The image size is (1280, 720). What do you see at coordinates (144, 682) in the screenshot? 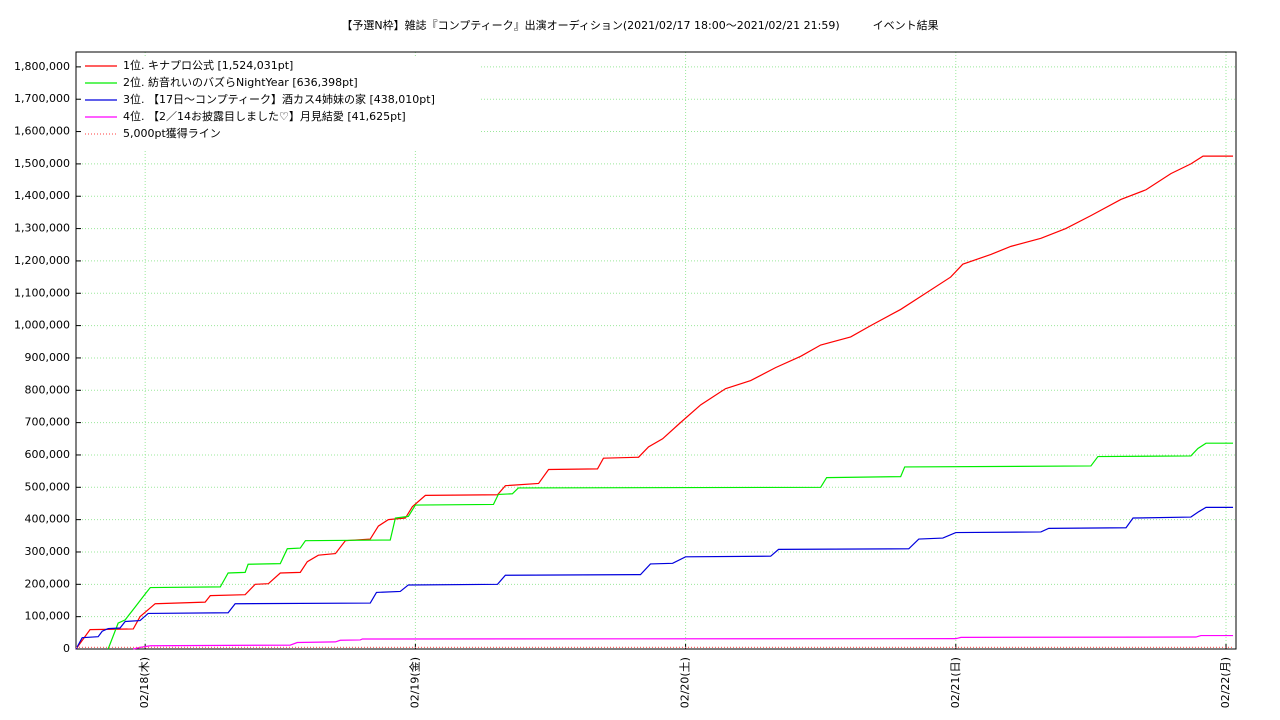
I see `x-tick-label: 02/18(木)` at bounding box center [144, 682].